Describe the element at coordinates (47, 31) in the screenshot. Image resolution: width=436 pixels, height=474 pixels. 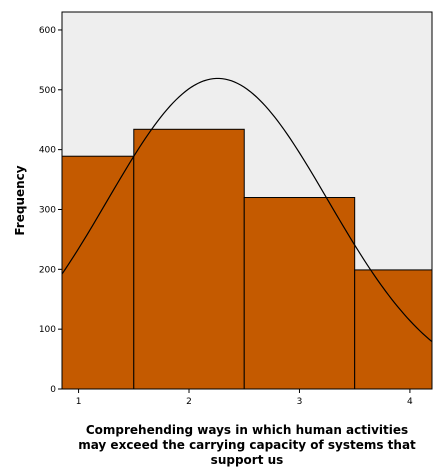
I see `y-tick-label: 600` at that location.